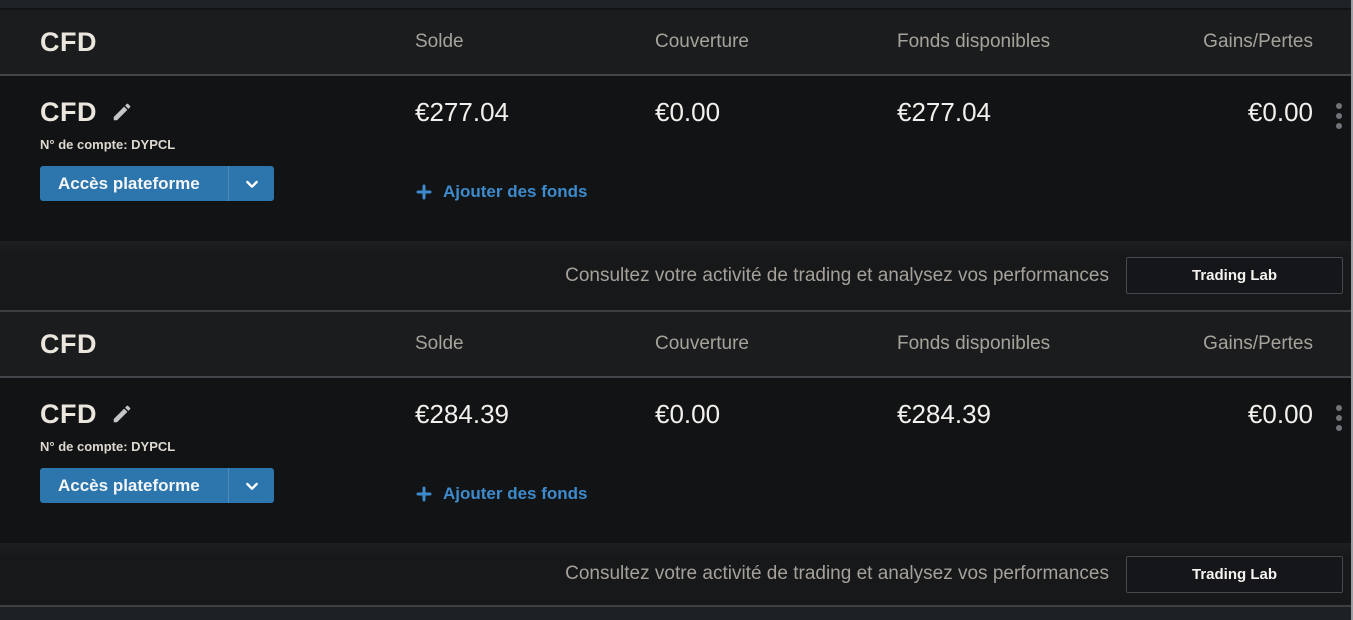 Image resolution: width=1353 pixels, height=620 pixels. Describe the element at coordinates (535, 166) in the screenshot. I see `solde-cell: €277.04 Ajouter des fonds` at that location.